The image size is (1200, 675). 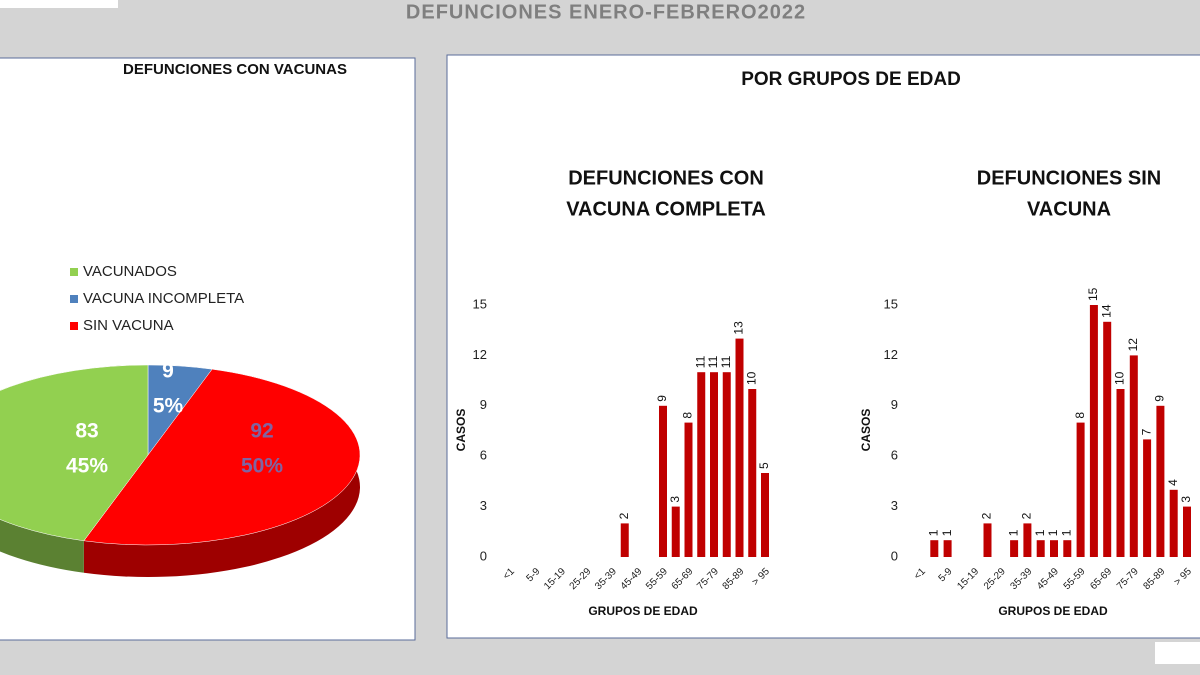 I want to click on legend-label: VACUNA INCOMPLETA, so click(x=163, y=298).